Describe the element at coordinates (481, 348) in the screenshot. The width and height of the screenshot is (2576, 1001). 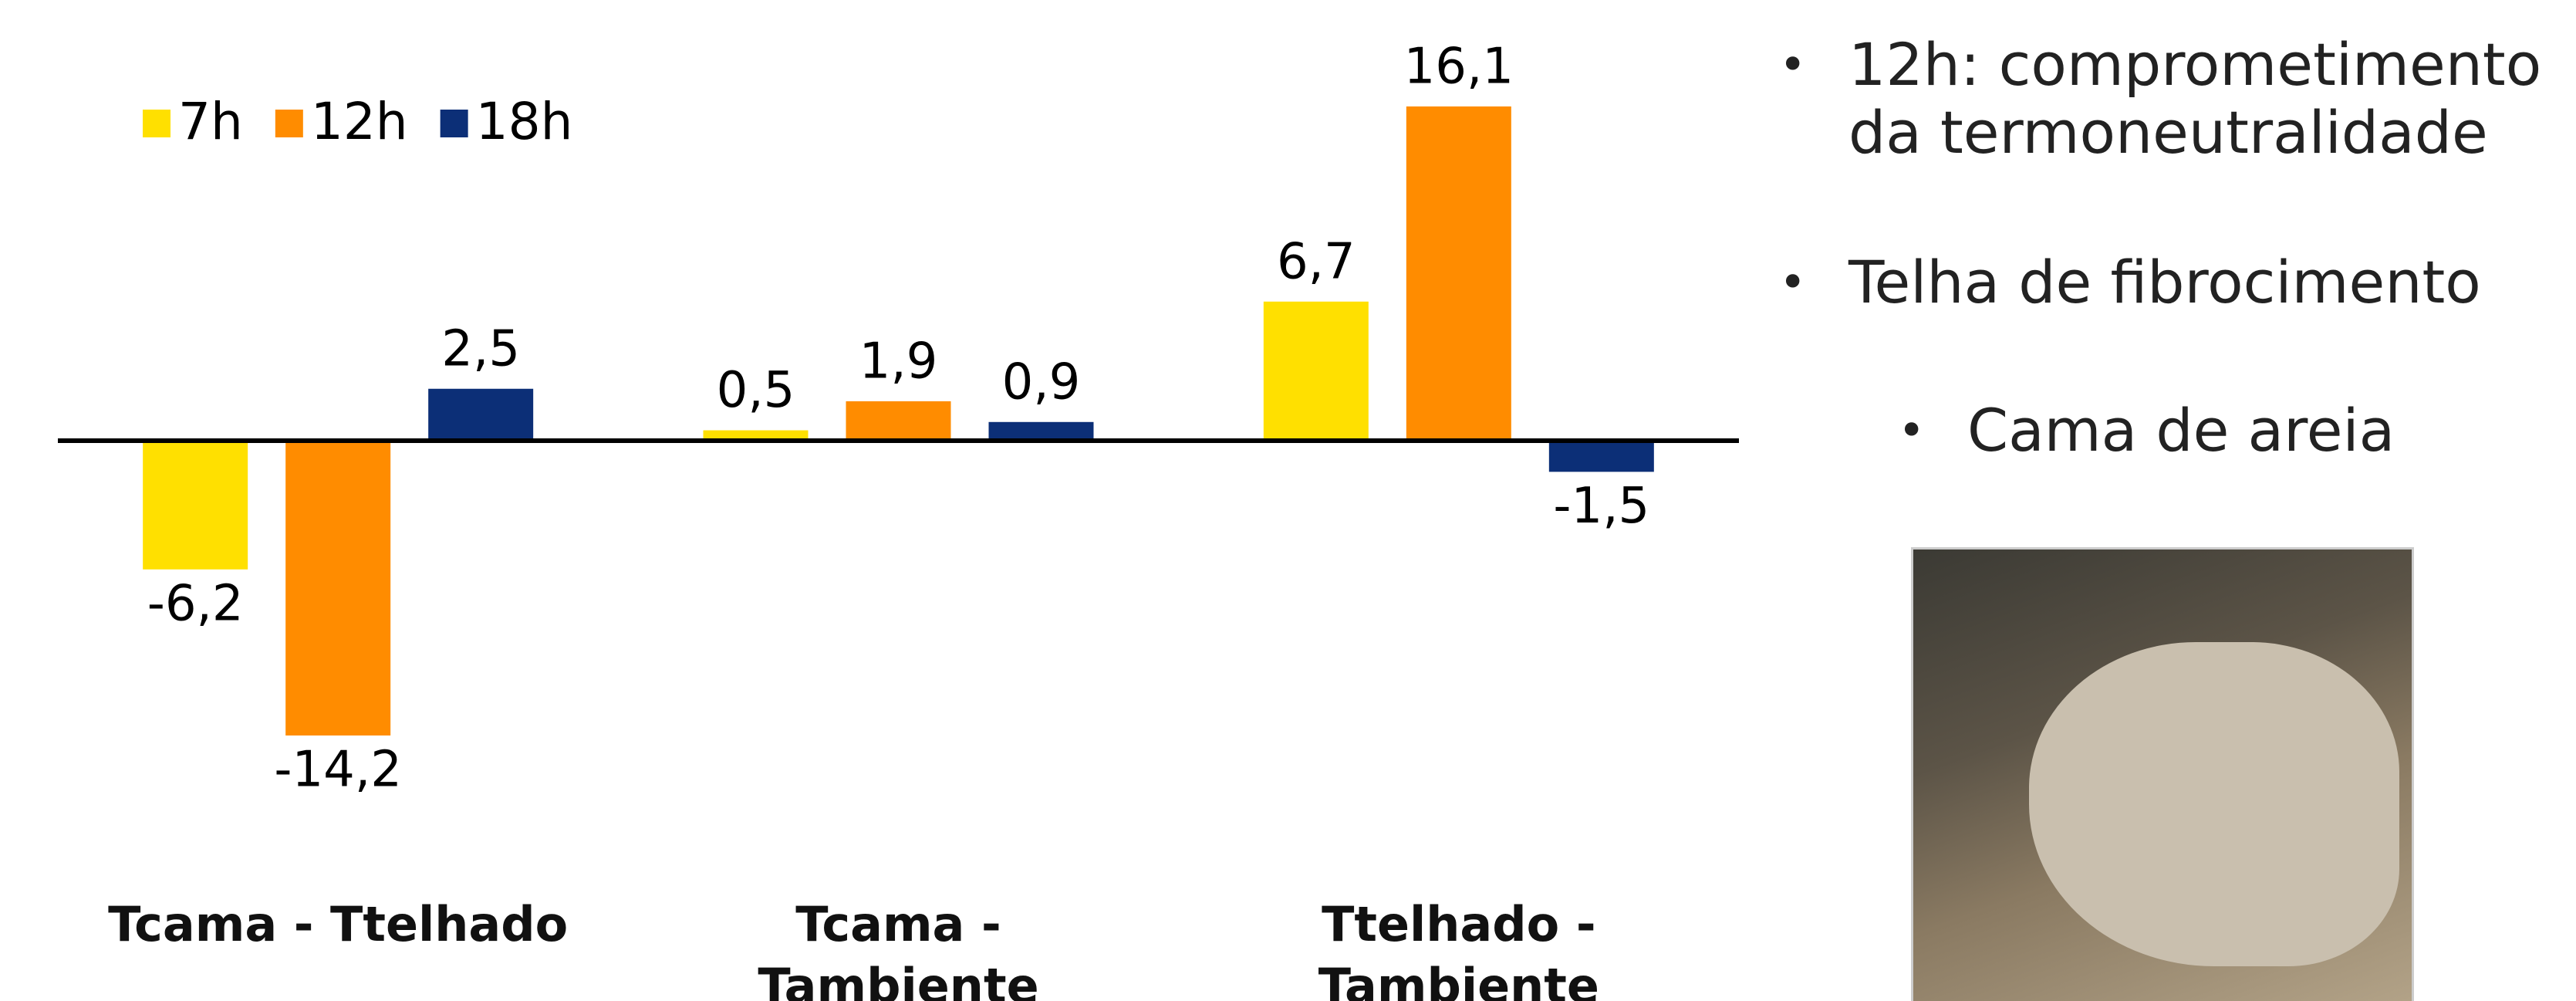
I see `value-label: 2,5` at that location.